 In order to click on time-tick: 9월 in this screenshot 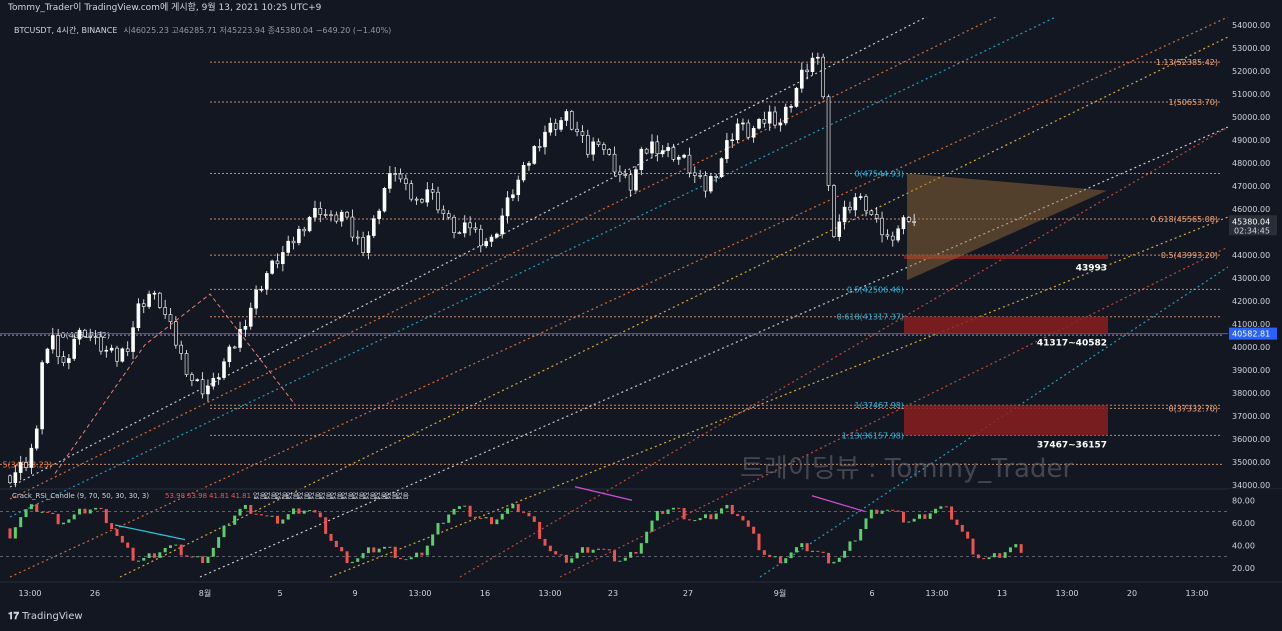, I will do `click(780, 593)`.